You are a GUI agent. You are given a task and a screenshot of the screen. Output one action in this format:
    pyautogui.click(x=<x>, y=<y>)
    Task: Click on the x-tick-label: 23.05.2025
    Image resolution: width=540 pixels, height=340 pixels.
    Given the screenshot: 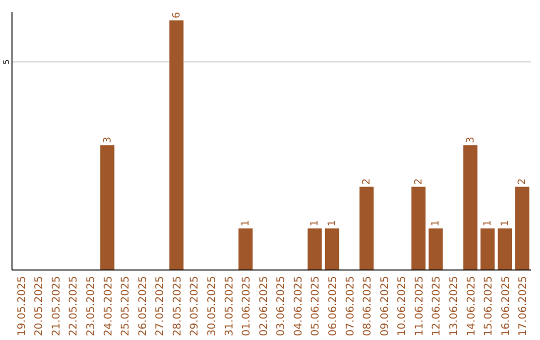 What is the action you would take?
    pyautogui.click(x=90, y=306)
    